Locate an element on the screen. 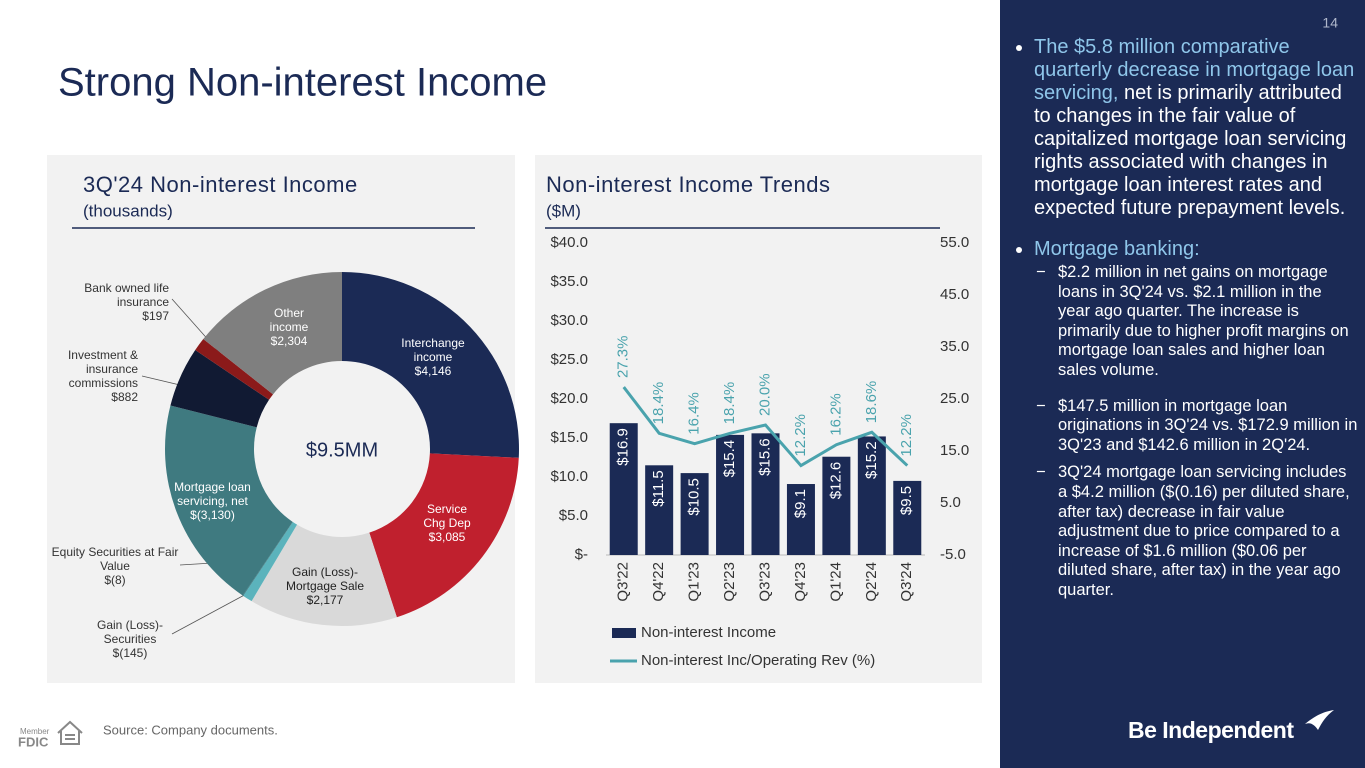  x-tick-label: Q1'23 is located at coordinates (694, 582).